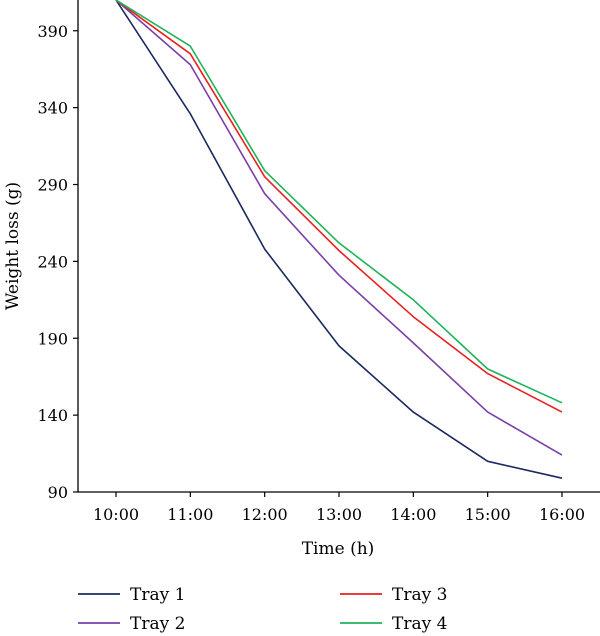 The width and height of the screenshot is (600, 636). Describe the element at coordinates (419, 624) in the screenshot. I see `legend-label: Tray 4` at that location.